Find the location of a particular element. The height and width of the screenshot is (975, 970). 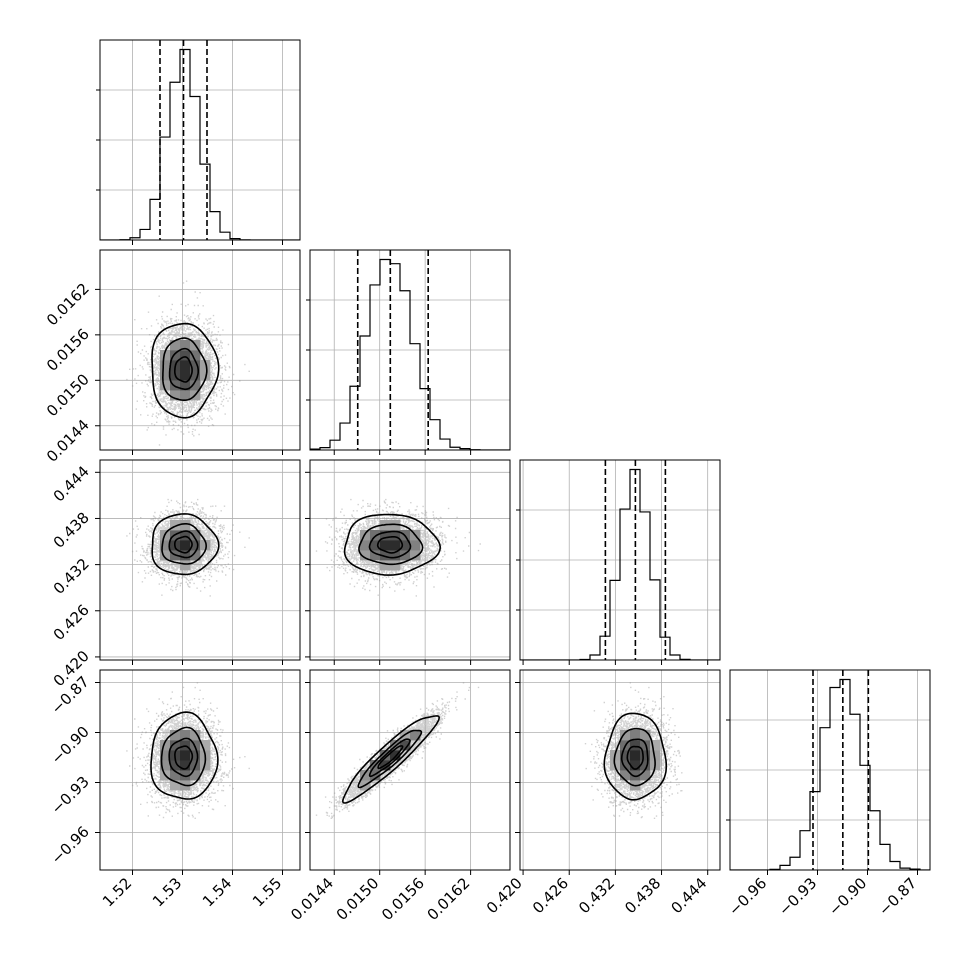

y-tick-label: 0.444 is located at coordinates (71, 483).